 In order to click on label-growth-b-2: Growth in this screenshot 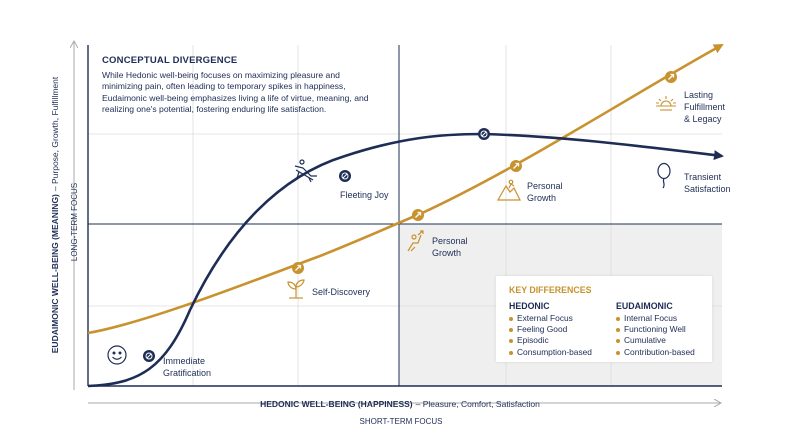, I will do `click(541, 198)`.